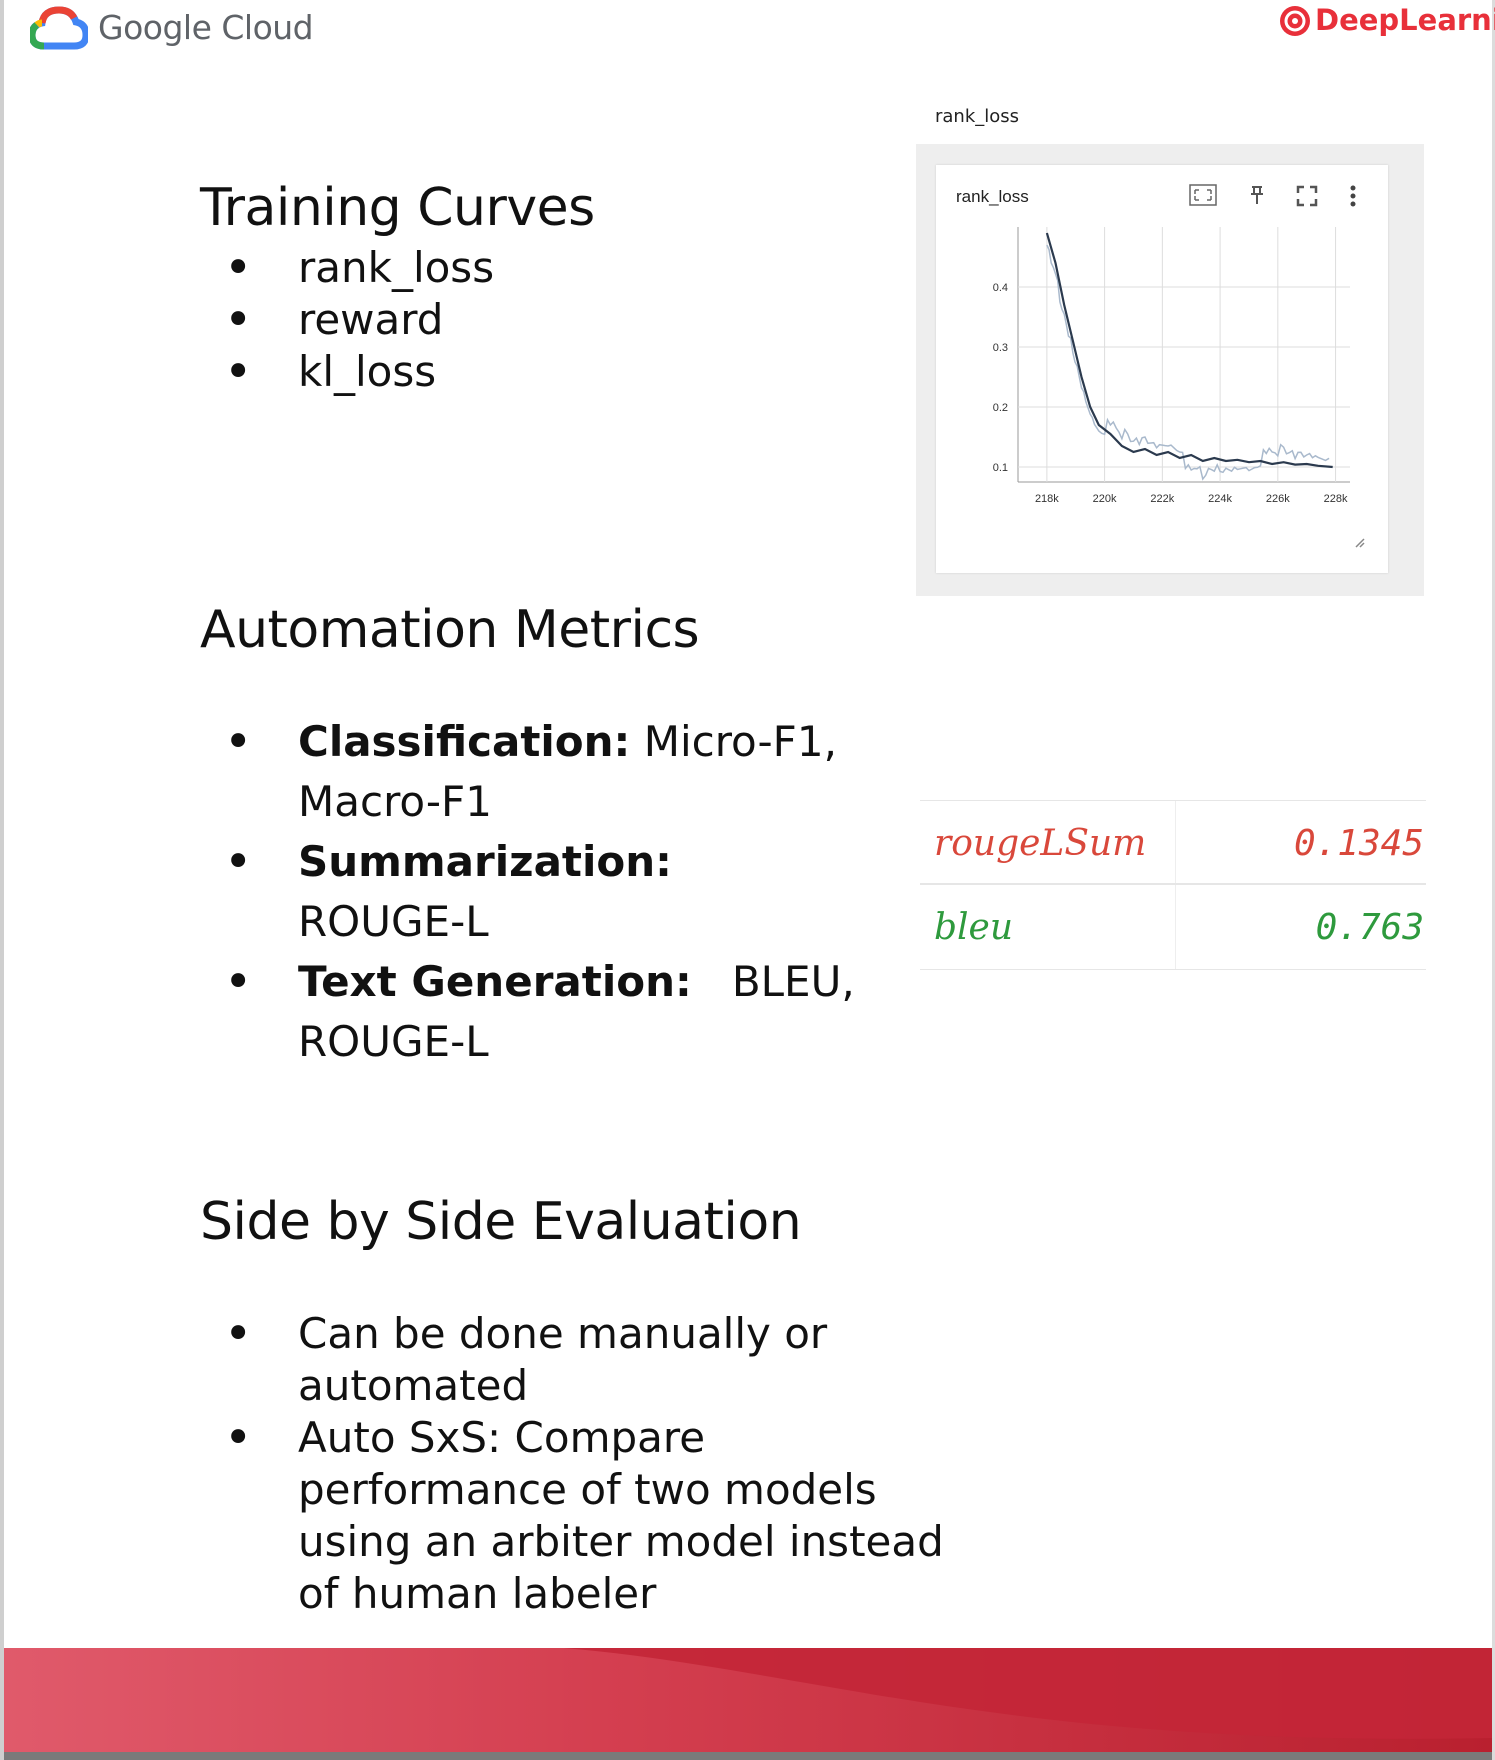  What do you see at coordinates (1000, 378) in the screenshot?
I see `y-axis-ticks: 0.1 0.2 0.3 0.4` at bounding box center [1000, 378].